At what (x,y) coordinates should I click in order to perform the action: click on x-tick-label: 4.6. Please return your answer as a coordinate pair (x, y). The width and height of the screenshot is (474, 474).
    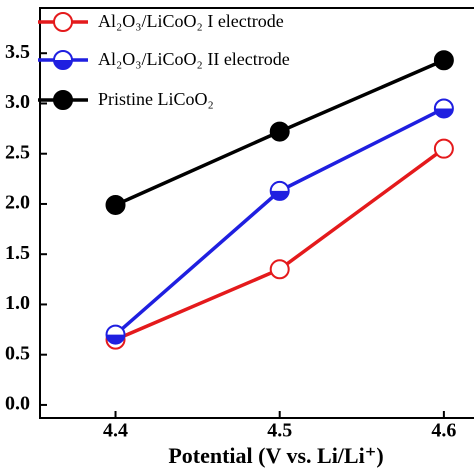
    Looking at the image, I should click on (443, 431).